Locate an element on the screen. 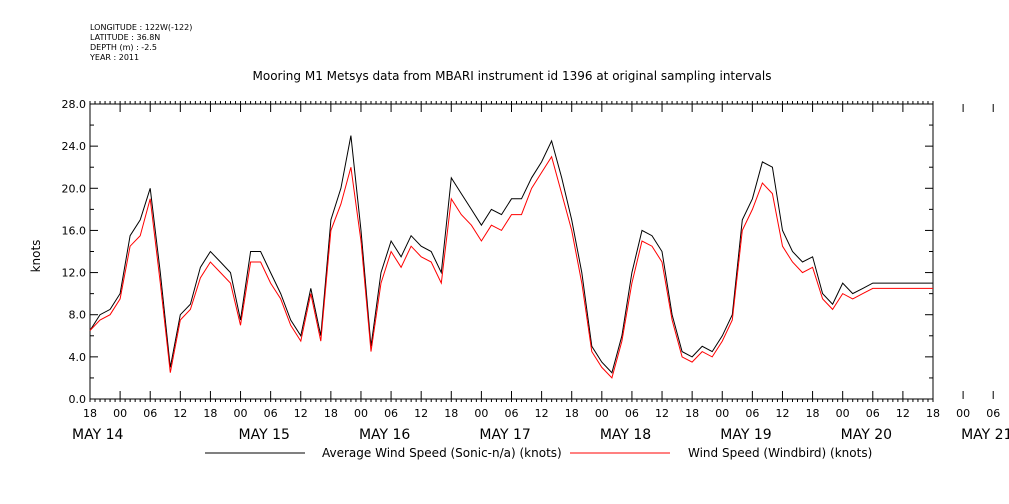 This screenshot has height=504, width=1009. x-date-label-4: MAY 18 is located at coordinates (625, 435).